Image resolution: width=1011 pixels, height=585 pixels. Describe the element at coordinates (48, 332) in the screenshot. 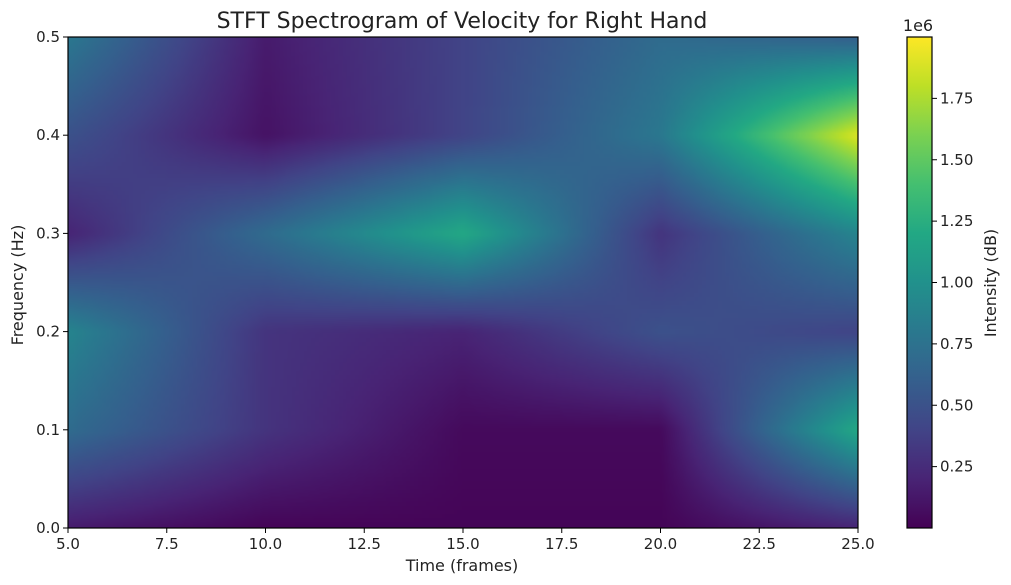

I see `y-tick-label: 0.2` at that location.